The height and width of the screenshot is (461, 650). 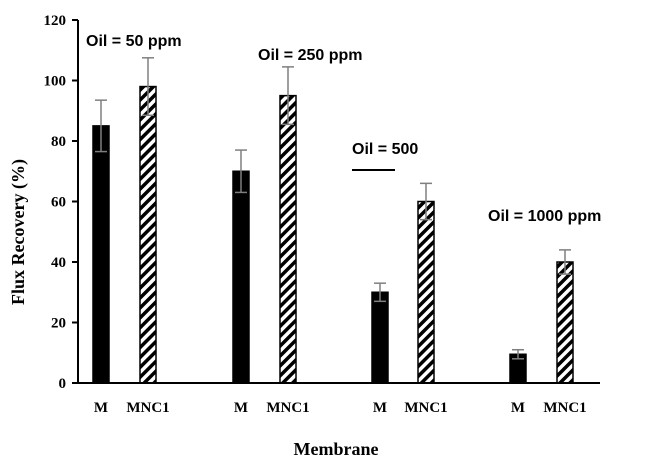 What do you see at coordinates (101, 254) in the screenshot?
I see `bar-1-m` at bounding box center [101, 254].